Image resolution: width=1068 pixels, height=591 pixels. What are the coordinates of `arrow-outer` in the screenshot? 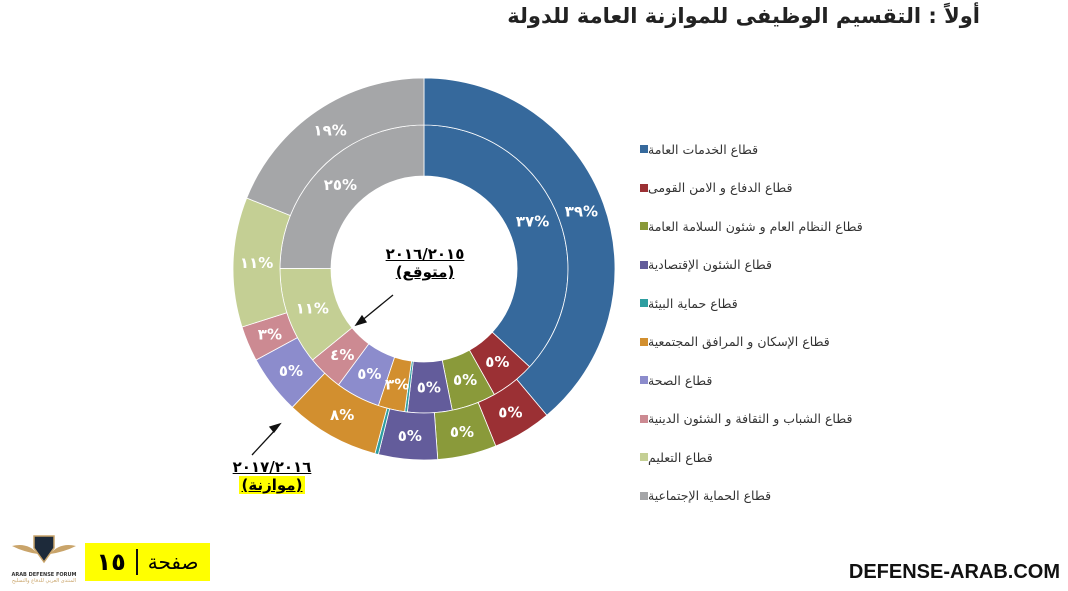 It's located at (266, 439).